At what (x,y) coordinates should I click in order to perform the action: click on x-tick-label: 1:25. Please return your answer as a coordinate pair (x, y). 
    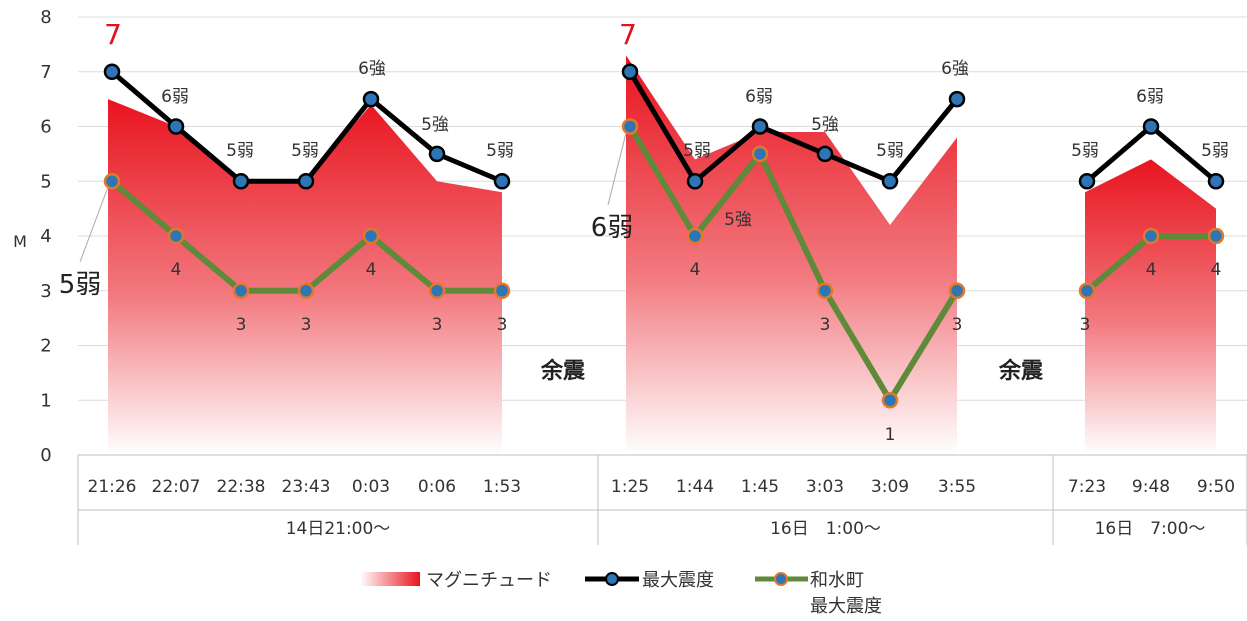
    Looking at the image, I should click on (630, 487).